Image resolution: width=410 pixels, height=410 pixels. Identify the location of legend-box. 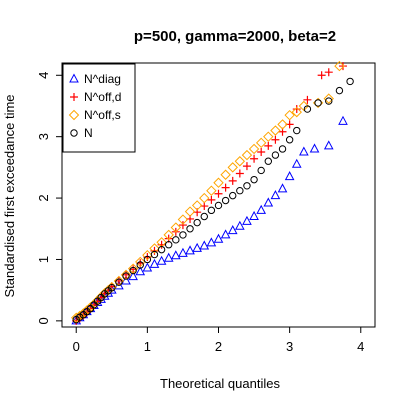
(99, 108).